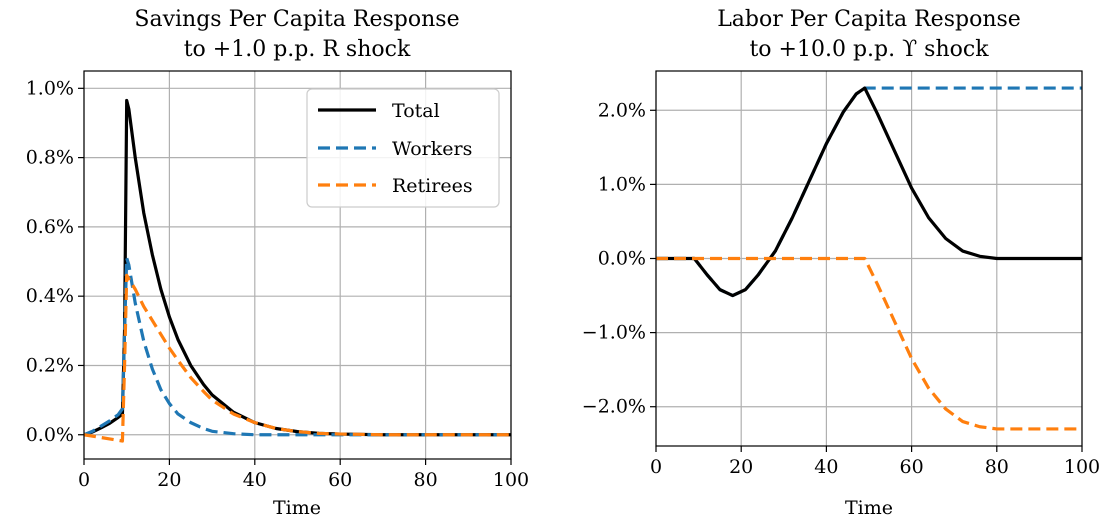 The height and width of the screenshot is (525, 1107). I want to click on savings-chart-legend: Total Workers Retirees, so click(403, 148).